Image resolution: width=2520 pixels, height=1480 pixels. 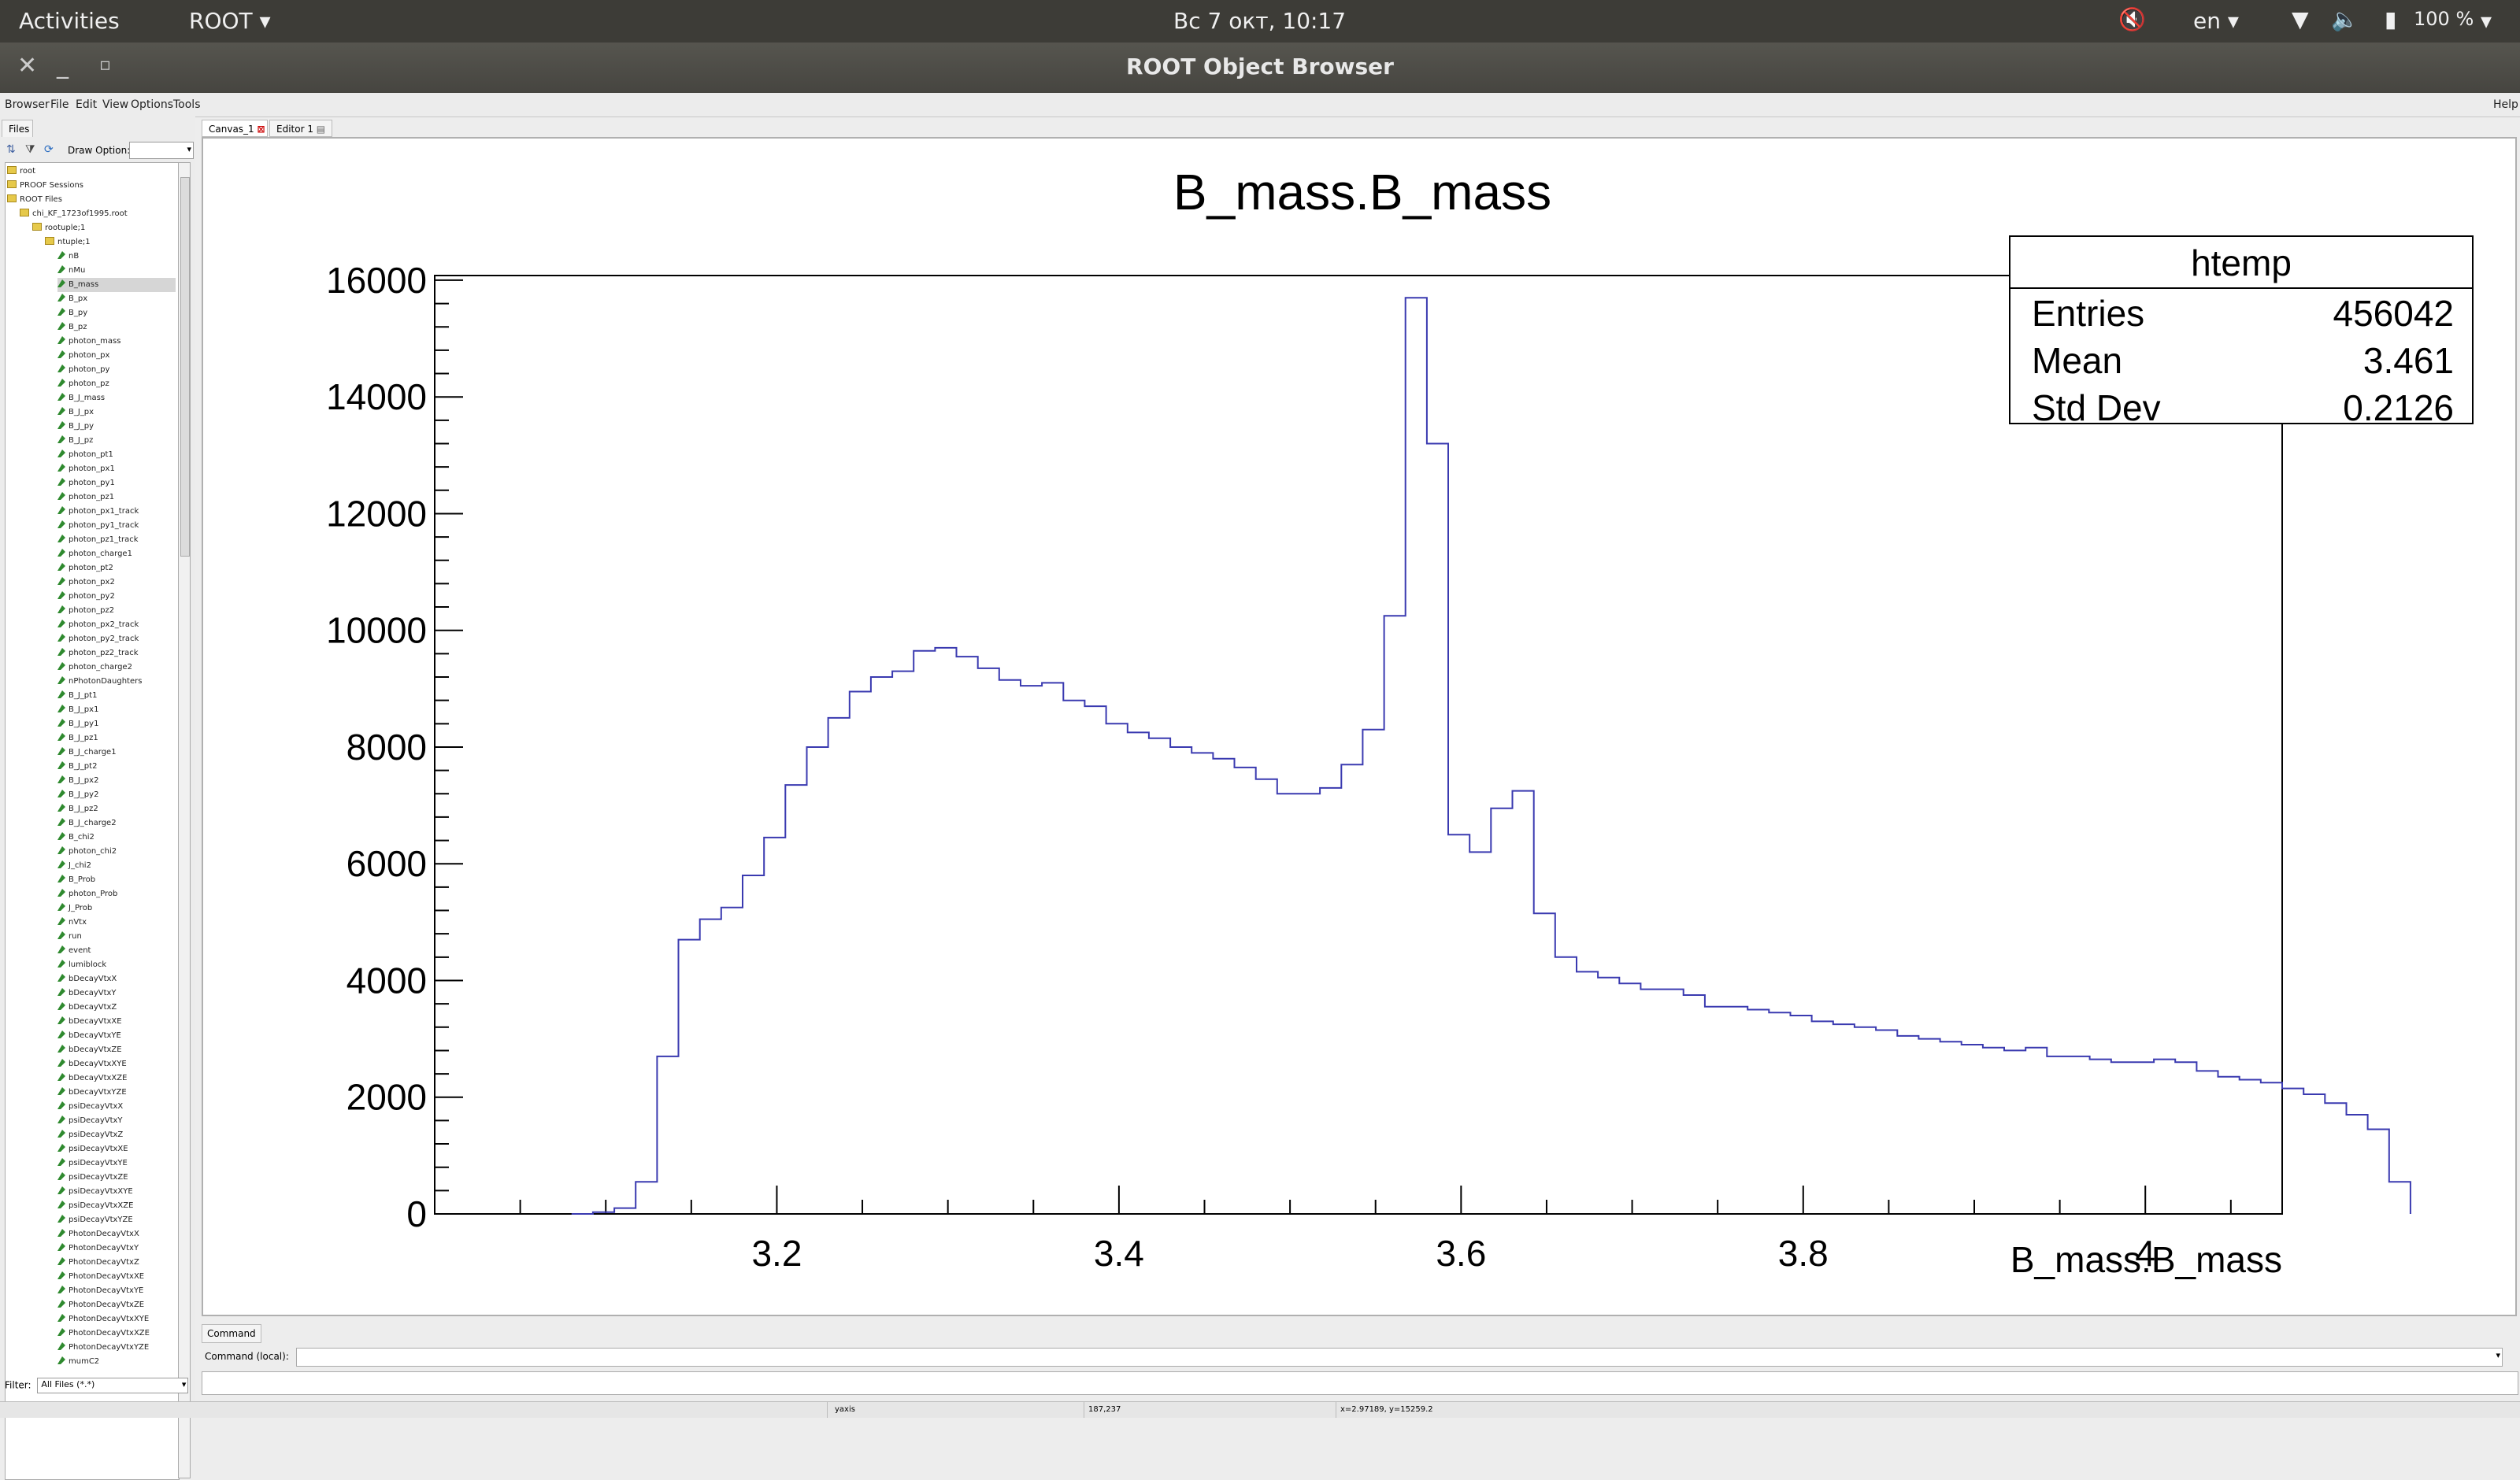 I want to click on tree-item: photon_py, so click(x=83, y=370).